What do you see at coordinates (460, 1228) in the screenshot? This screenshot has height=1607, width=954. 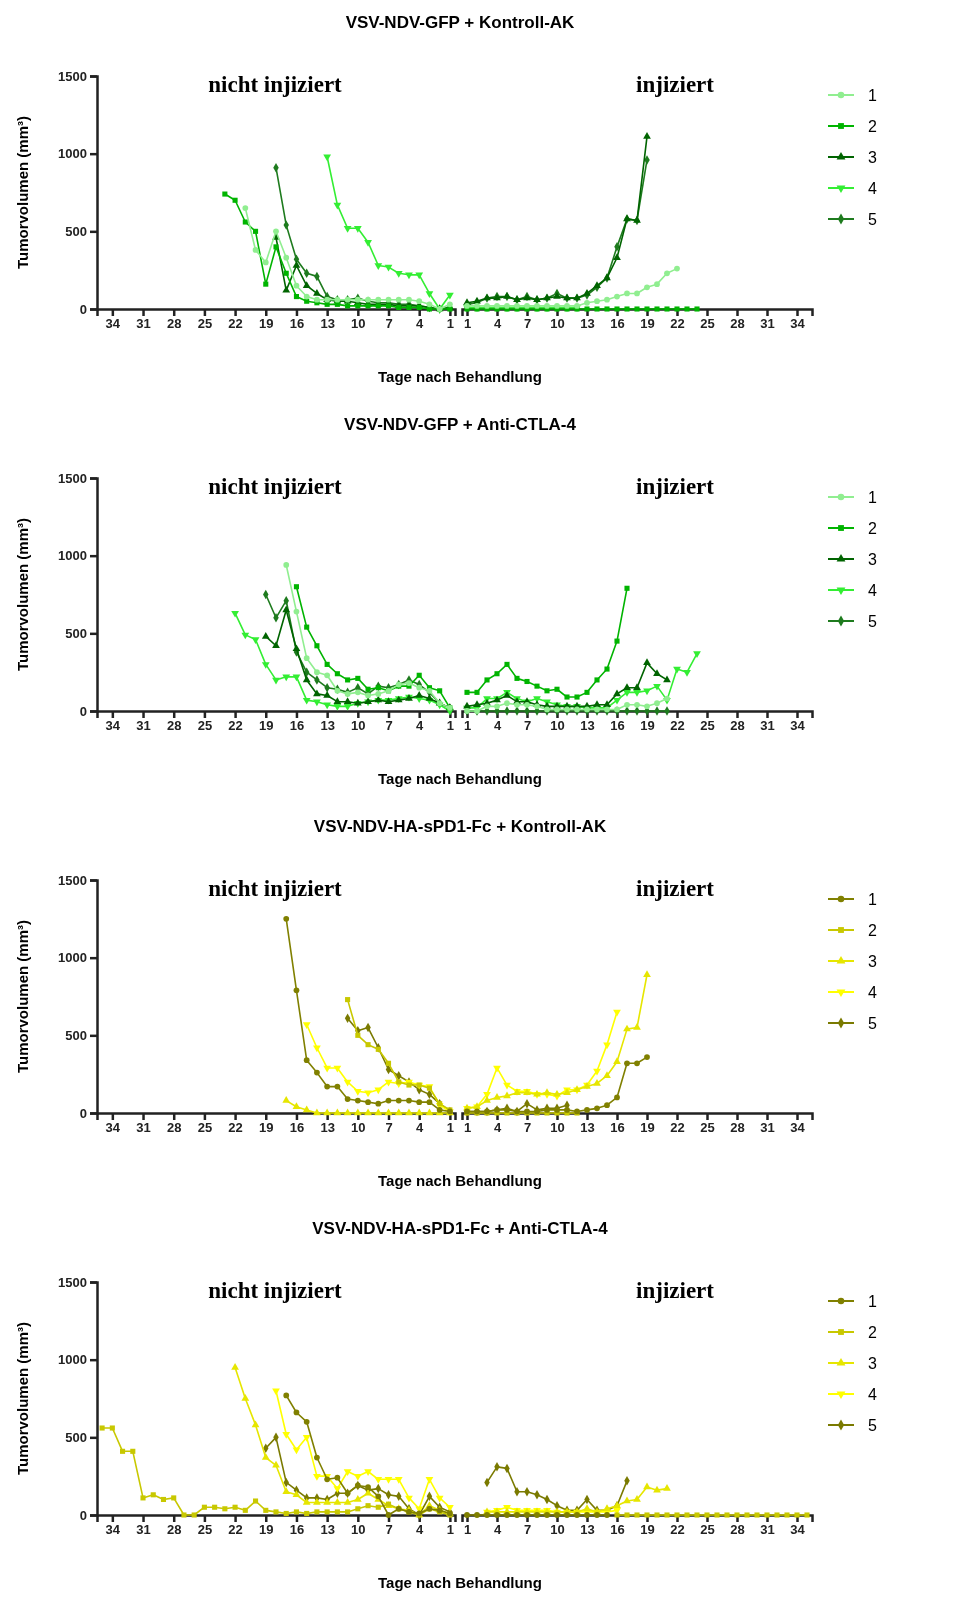 I see `chart-title: VSV-NDV-HA-sPD1-Fc + Anti-CTLA-4` at bounding box center [460, 1228].